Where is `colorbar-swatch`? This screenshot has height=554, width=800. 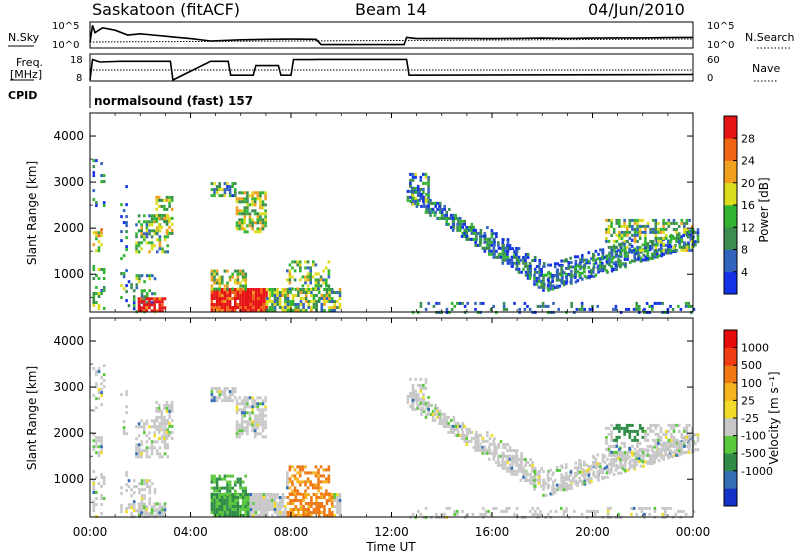
colorbar-swatch is located at coordinates (730, 409).